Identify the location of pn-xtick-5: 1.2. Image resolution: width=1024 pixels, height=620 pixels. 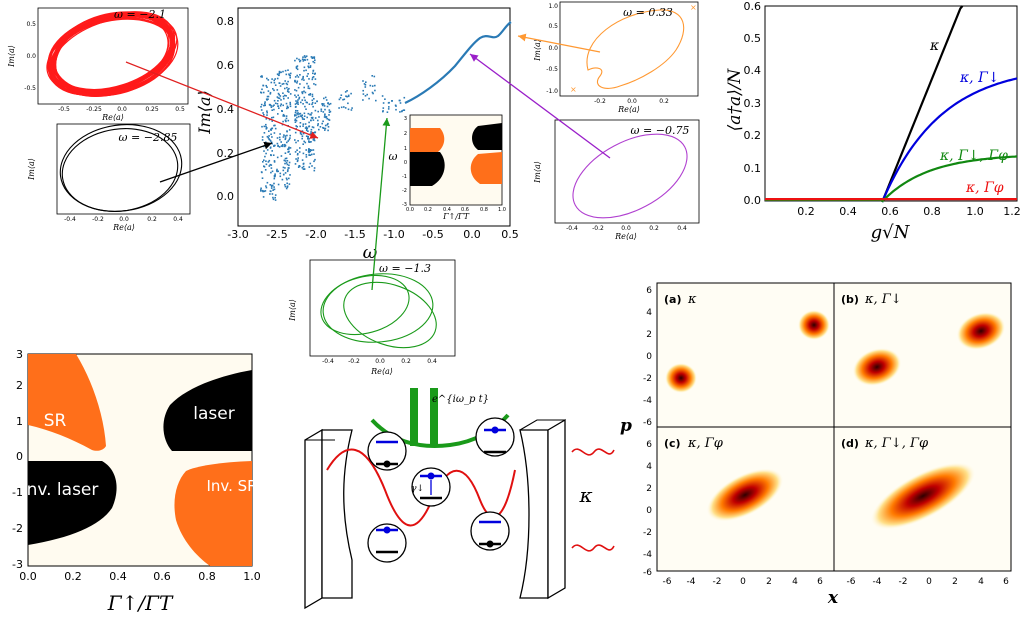
(1012, 211).